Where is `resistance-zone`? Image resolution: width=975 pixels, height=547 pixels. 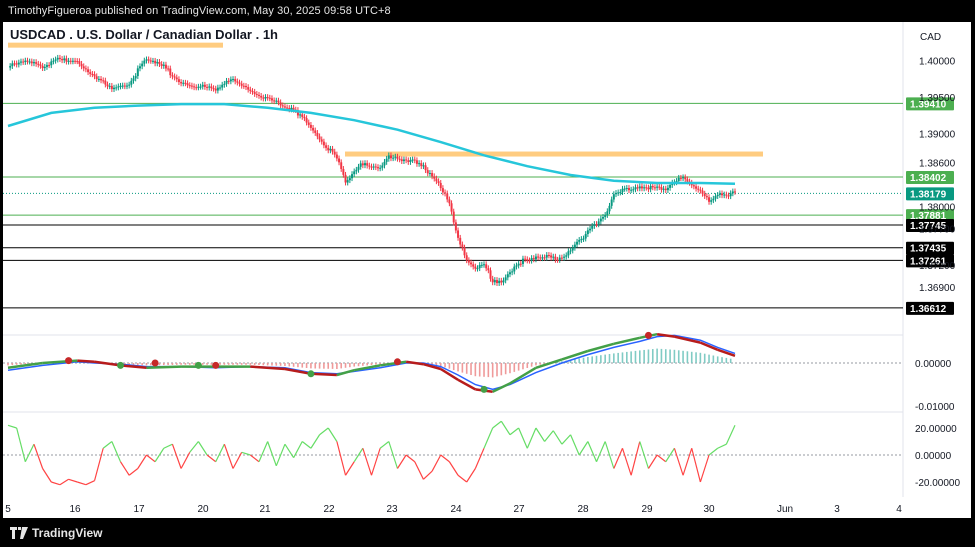 resistance-zone is located at coordinates (554, 154).